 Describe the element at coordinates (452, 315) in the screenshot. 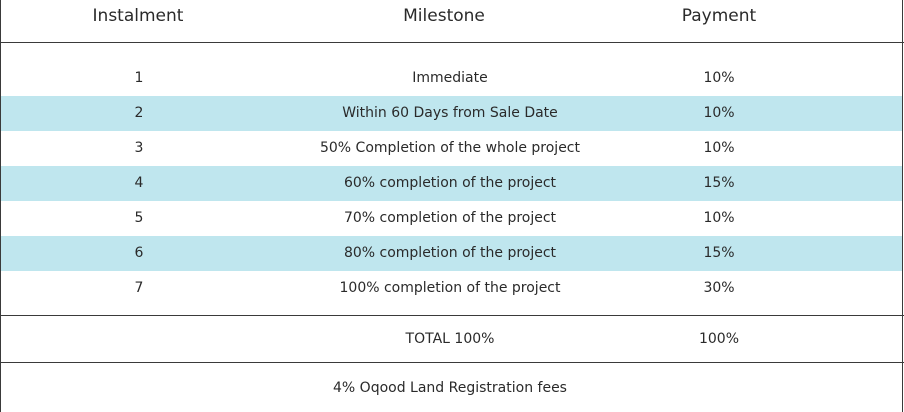

I see `total-divider` at that location.